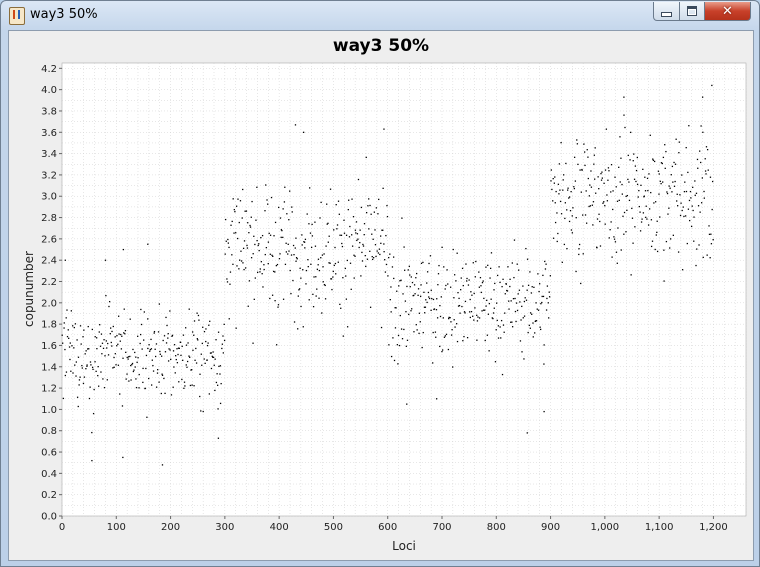 Image resolution: width=760 pixels, height=567 pixels. I want to click on x-tick-label: 800, so click(496, 527).